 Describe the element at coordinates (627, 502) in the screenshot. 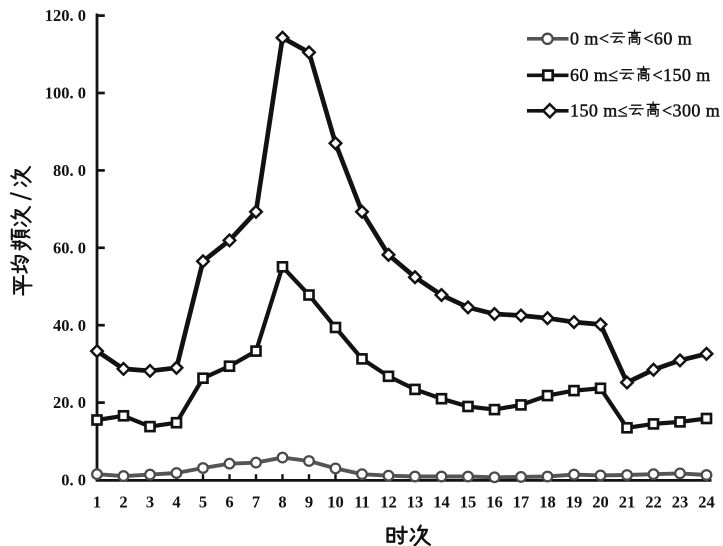

I see `svg-text: 21` at that location.